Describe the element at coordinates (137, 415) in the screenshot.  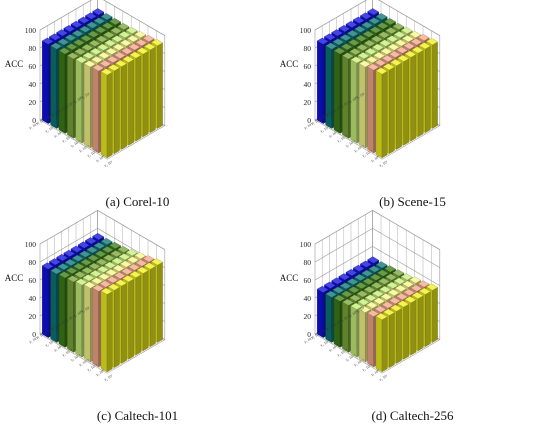
I see `panel-caption: (c) Caltech-101` at that location.